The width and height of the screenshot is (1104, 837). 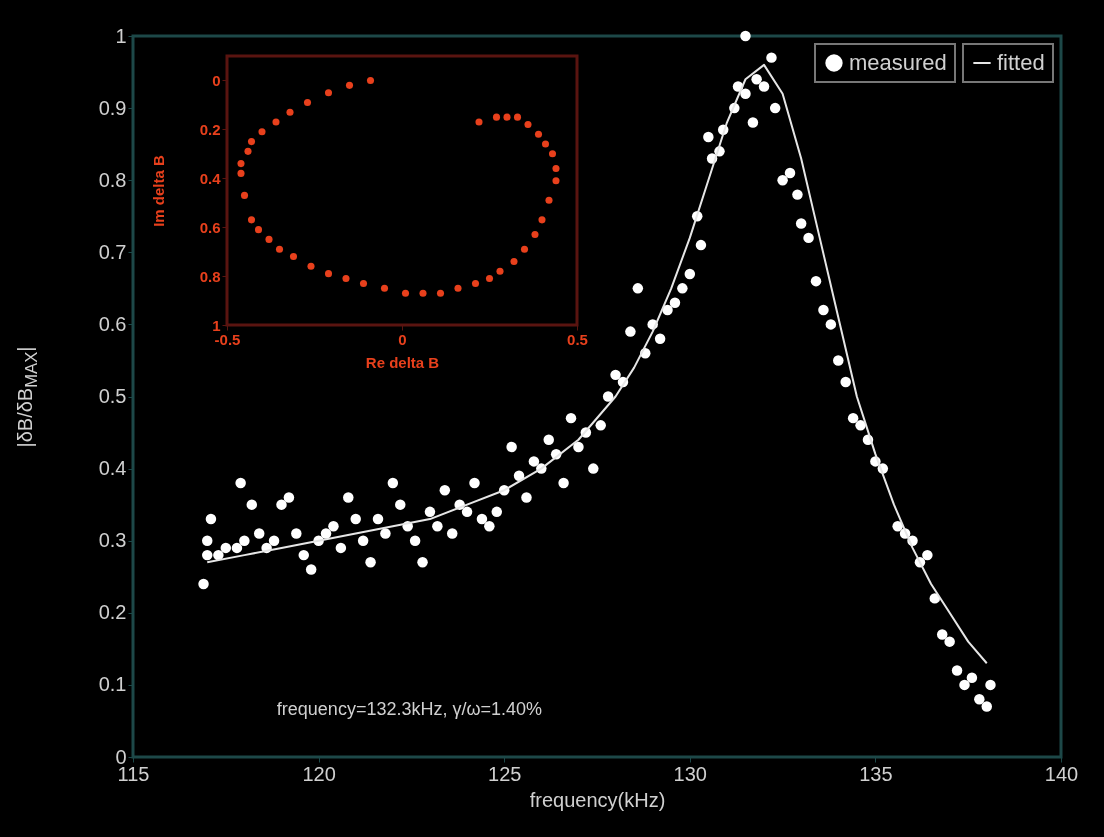 I want to click on x-axis-title: frequency(kHz), so click(x=597, y=799).